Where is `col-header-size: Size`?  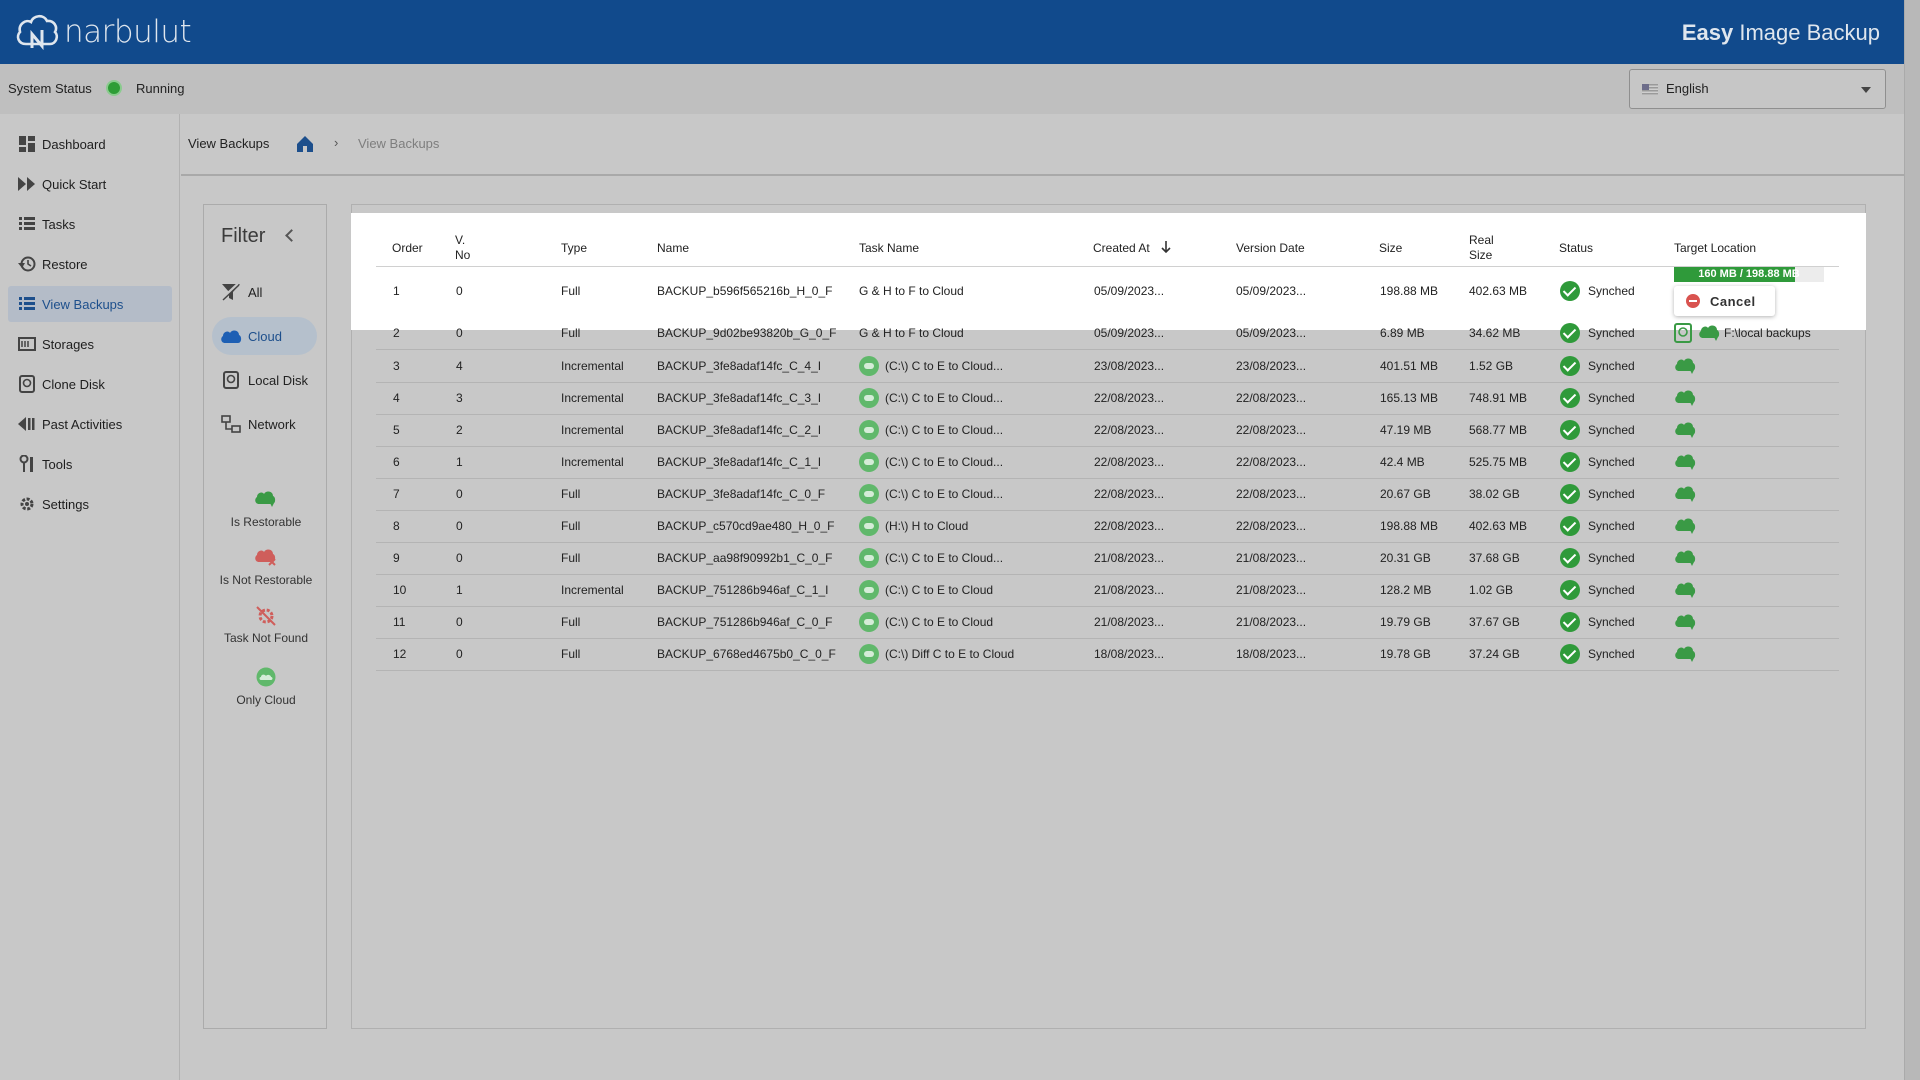
col-header-size: Size is located at coordinates (1391, 248).